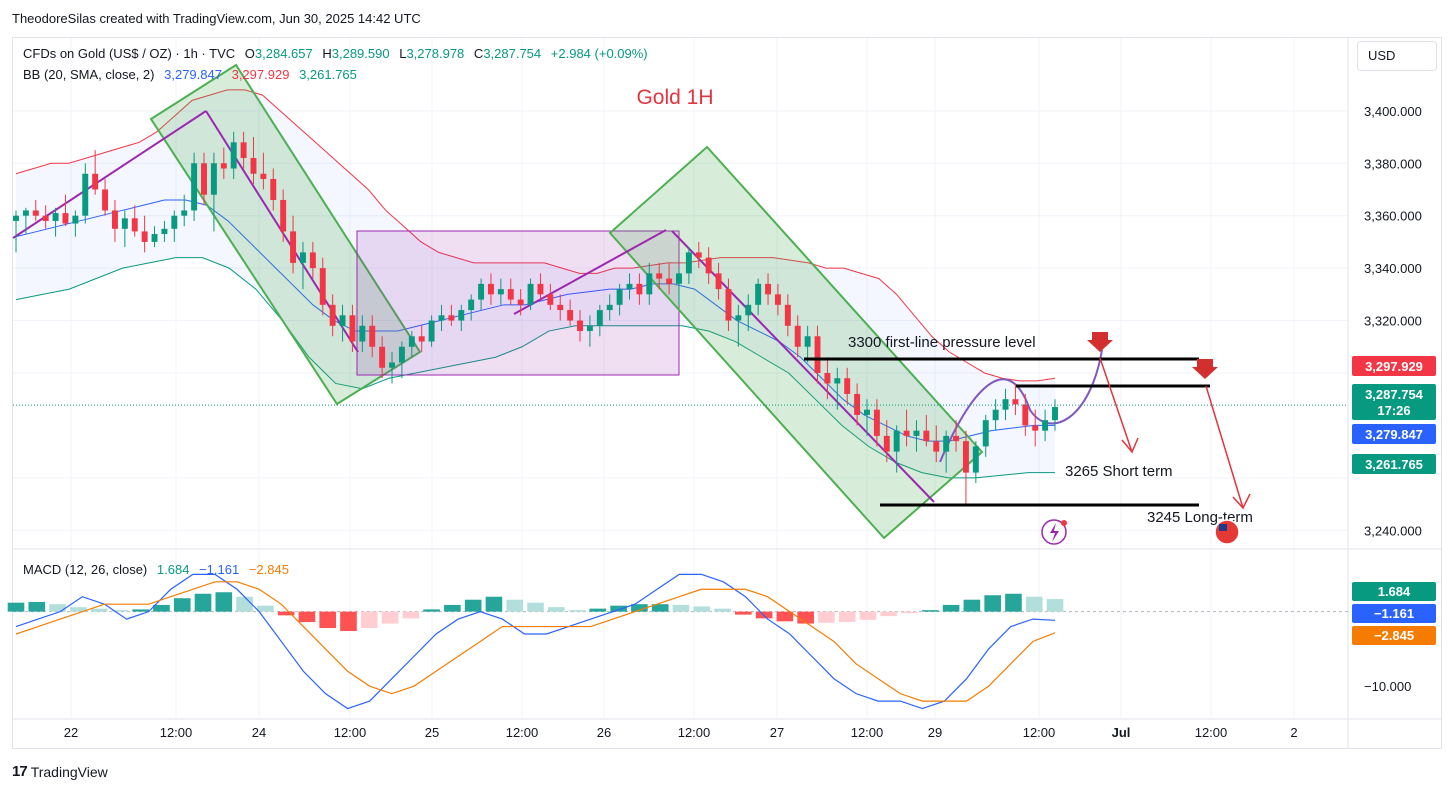  Describe the element at coordinates (1054, 532) in the screenshot. I see `lightning-bolt-icon` at that location.